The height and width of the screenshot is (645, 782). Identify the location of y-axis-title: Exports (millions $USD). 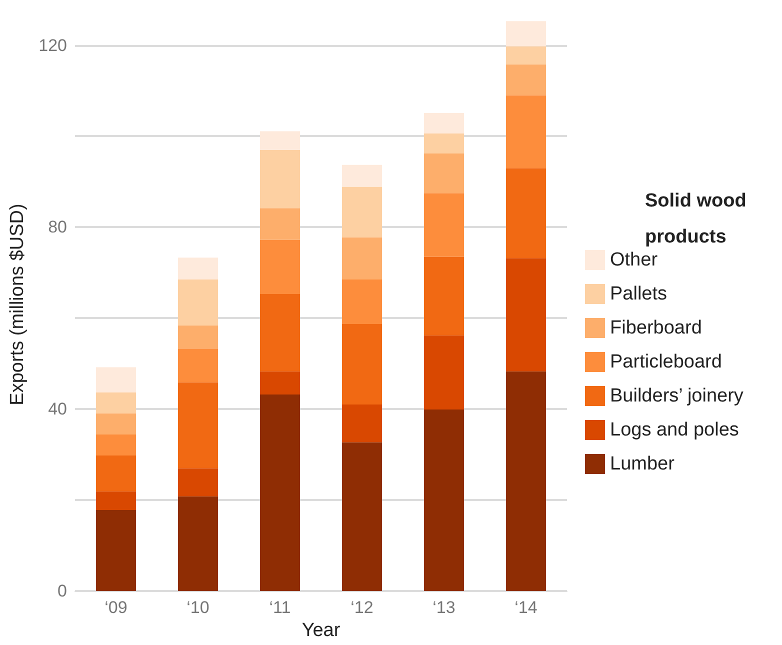
(17, 305).